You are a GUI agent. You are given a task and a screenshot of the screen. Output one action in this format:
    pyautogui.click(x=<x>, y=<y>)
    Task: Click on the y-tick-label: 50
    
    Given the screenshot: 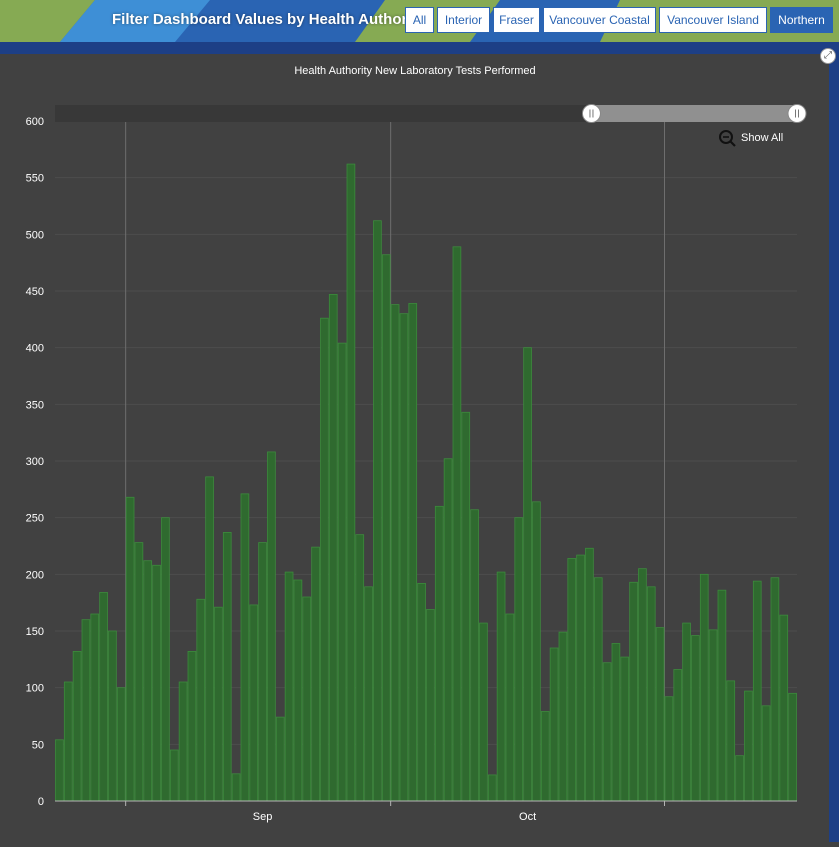 What is the action you would take?
    pyautogui.click(x=38, y=745)
    